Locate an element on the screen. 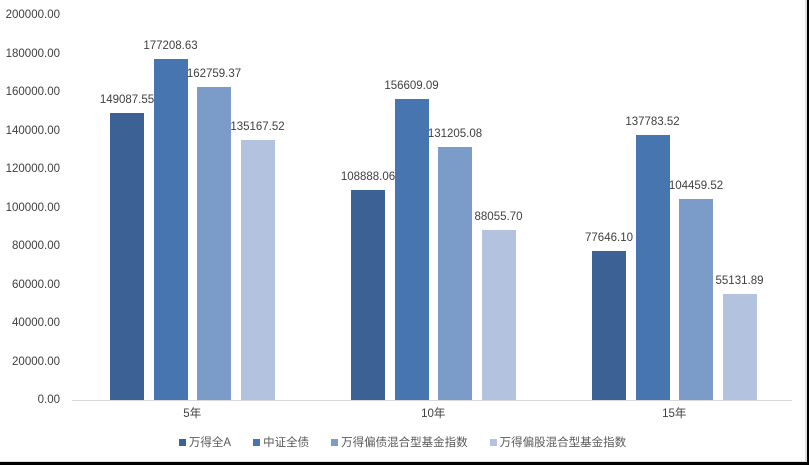  legend-item: 万得偏债混合型基金指数 is located at coordinates (399, 442).